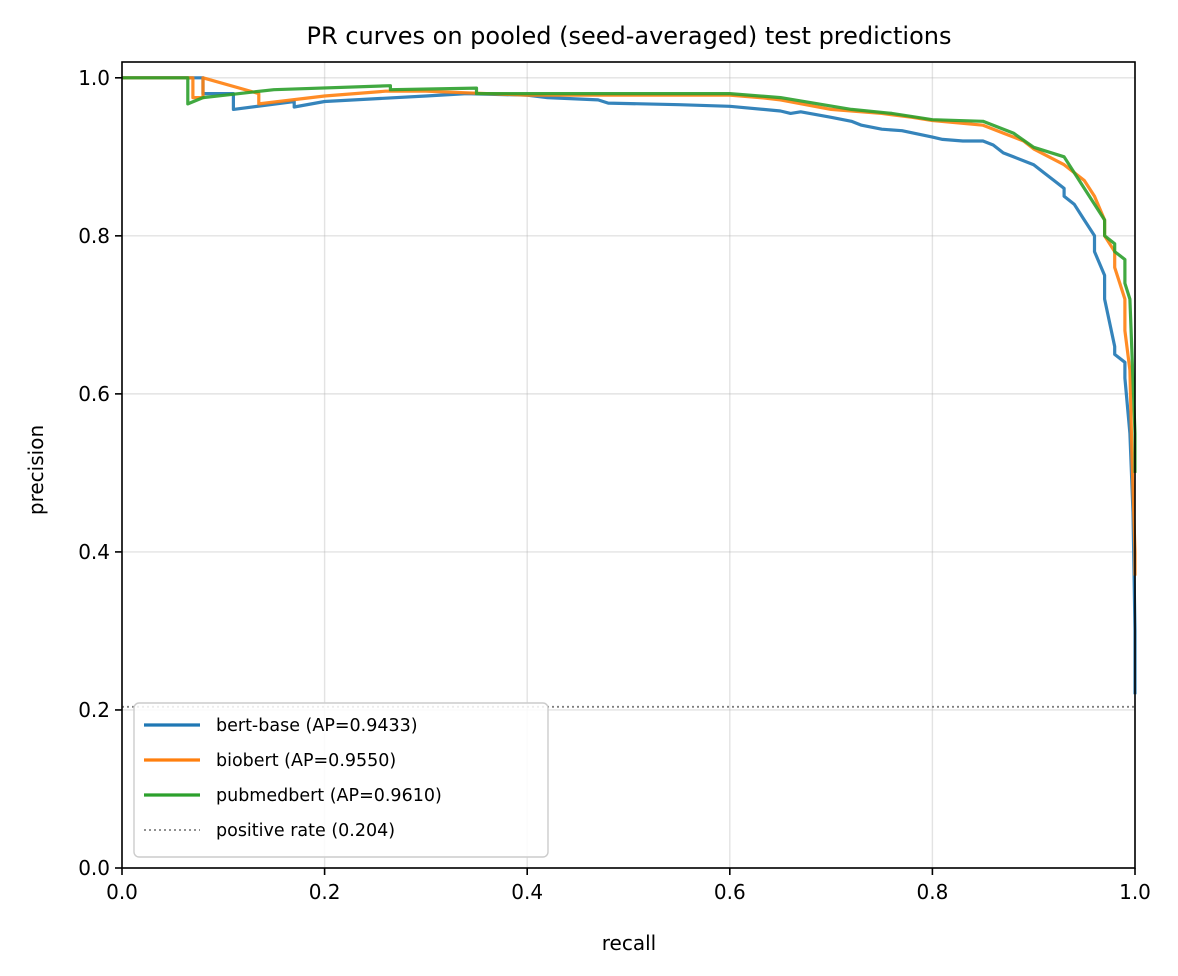 Image resolution: width=1178 pixels, height=976 pixels. Describe the element at coordinates (122, 892) in the screenshot. I see `x-tick-label-0: 0.0` at that location.